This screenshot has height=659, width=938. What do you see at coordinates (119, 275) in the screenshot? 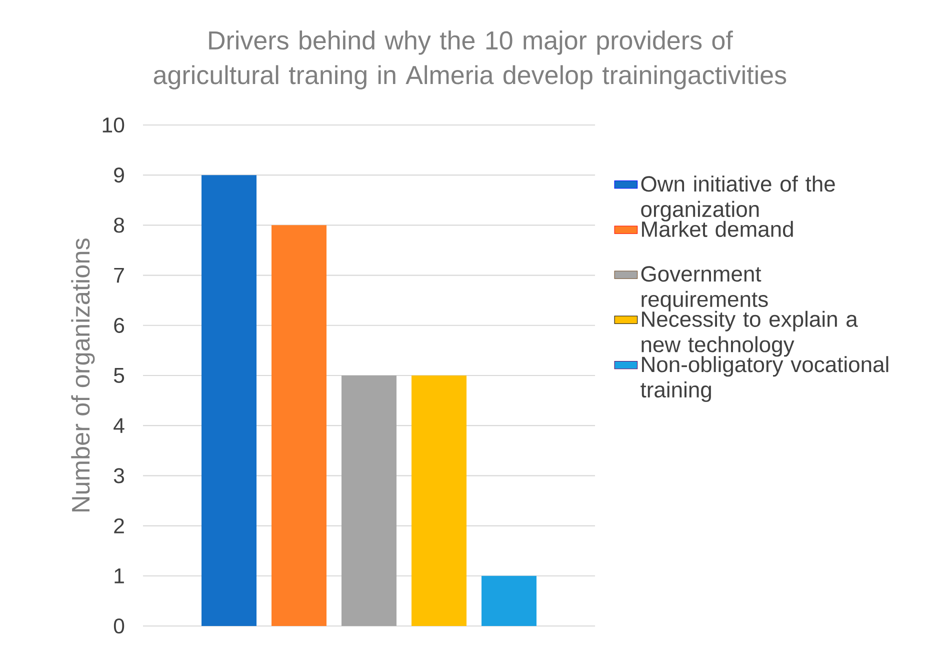
I see `y-tick-label: 7` at bounding box center [119, 275].